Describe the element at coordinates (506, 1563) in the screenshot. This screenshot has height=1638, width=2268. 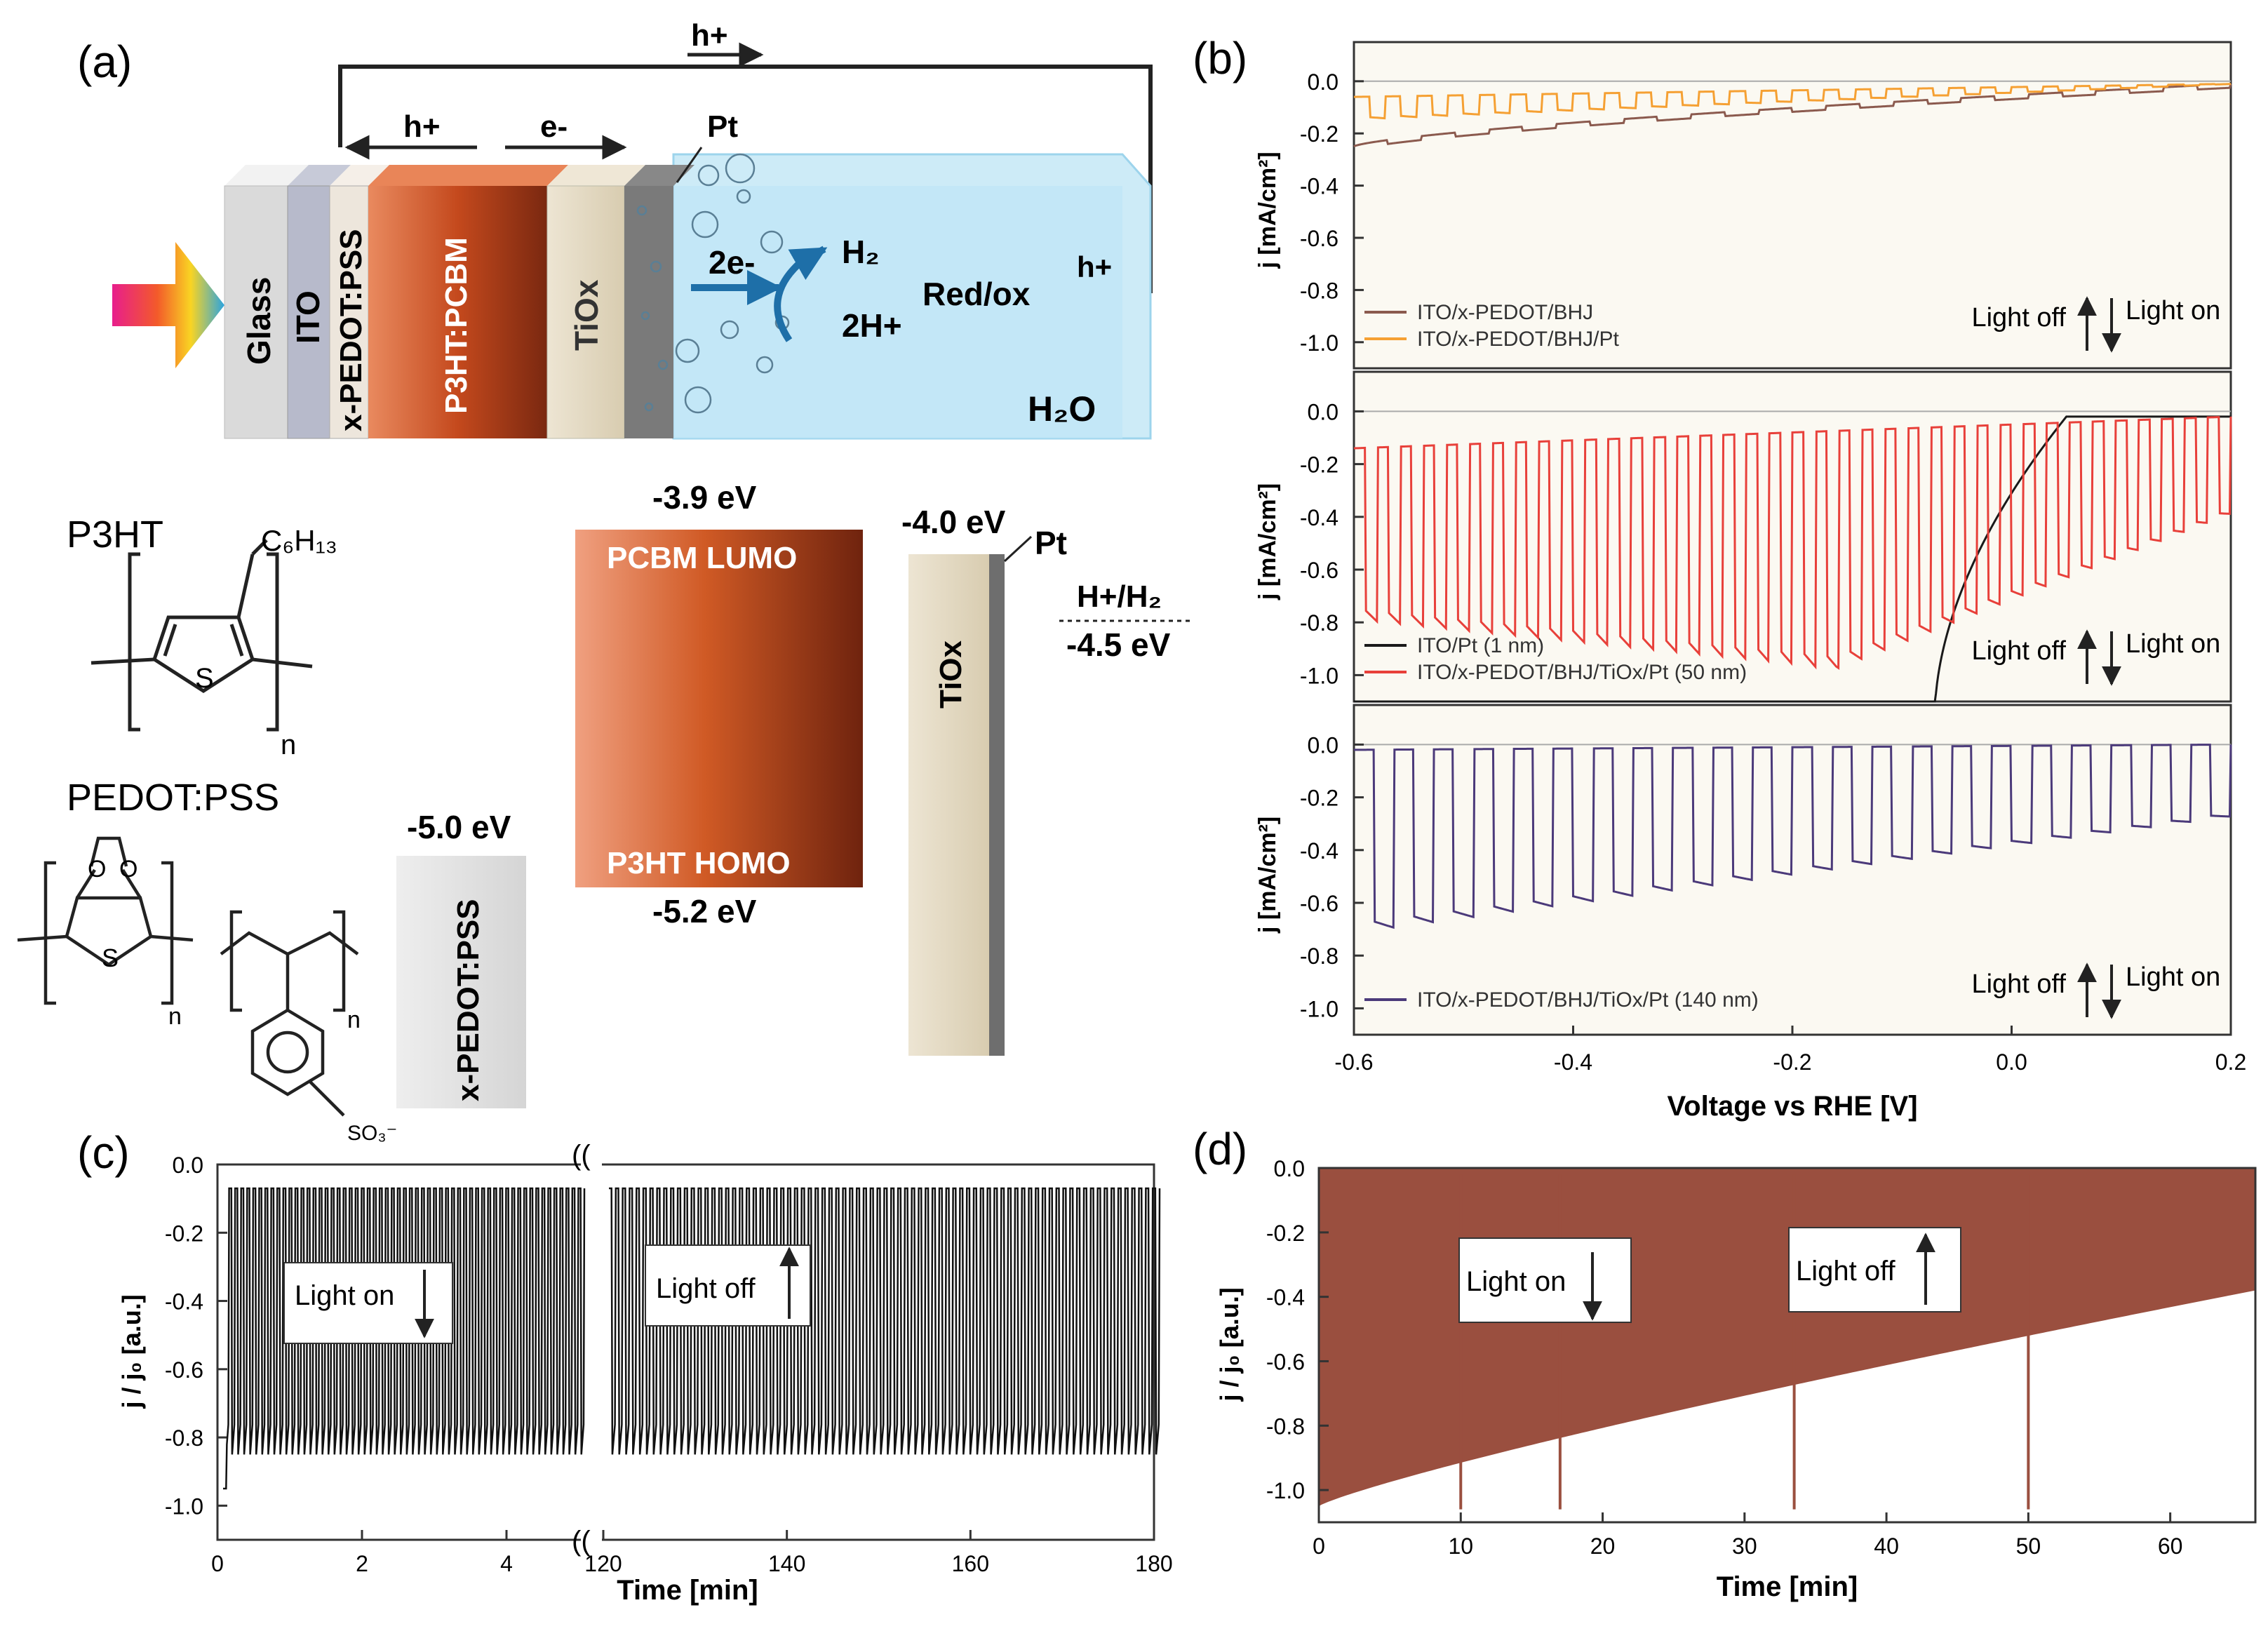
I see `x-tick-label: 4` at that location.